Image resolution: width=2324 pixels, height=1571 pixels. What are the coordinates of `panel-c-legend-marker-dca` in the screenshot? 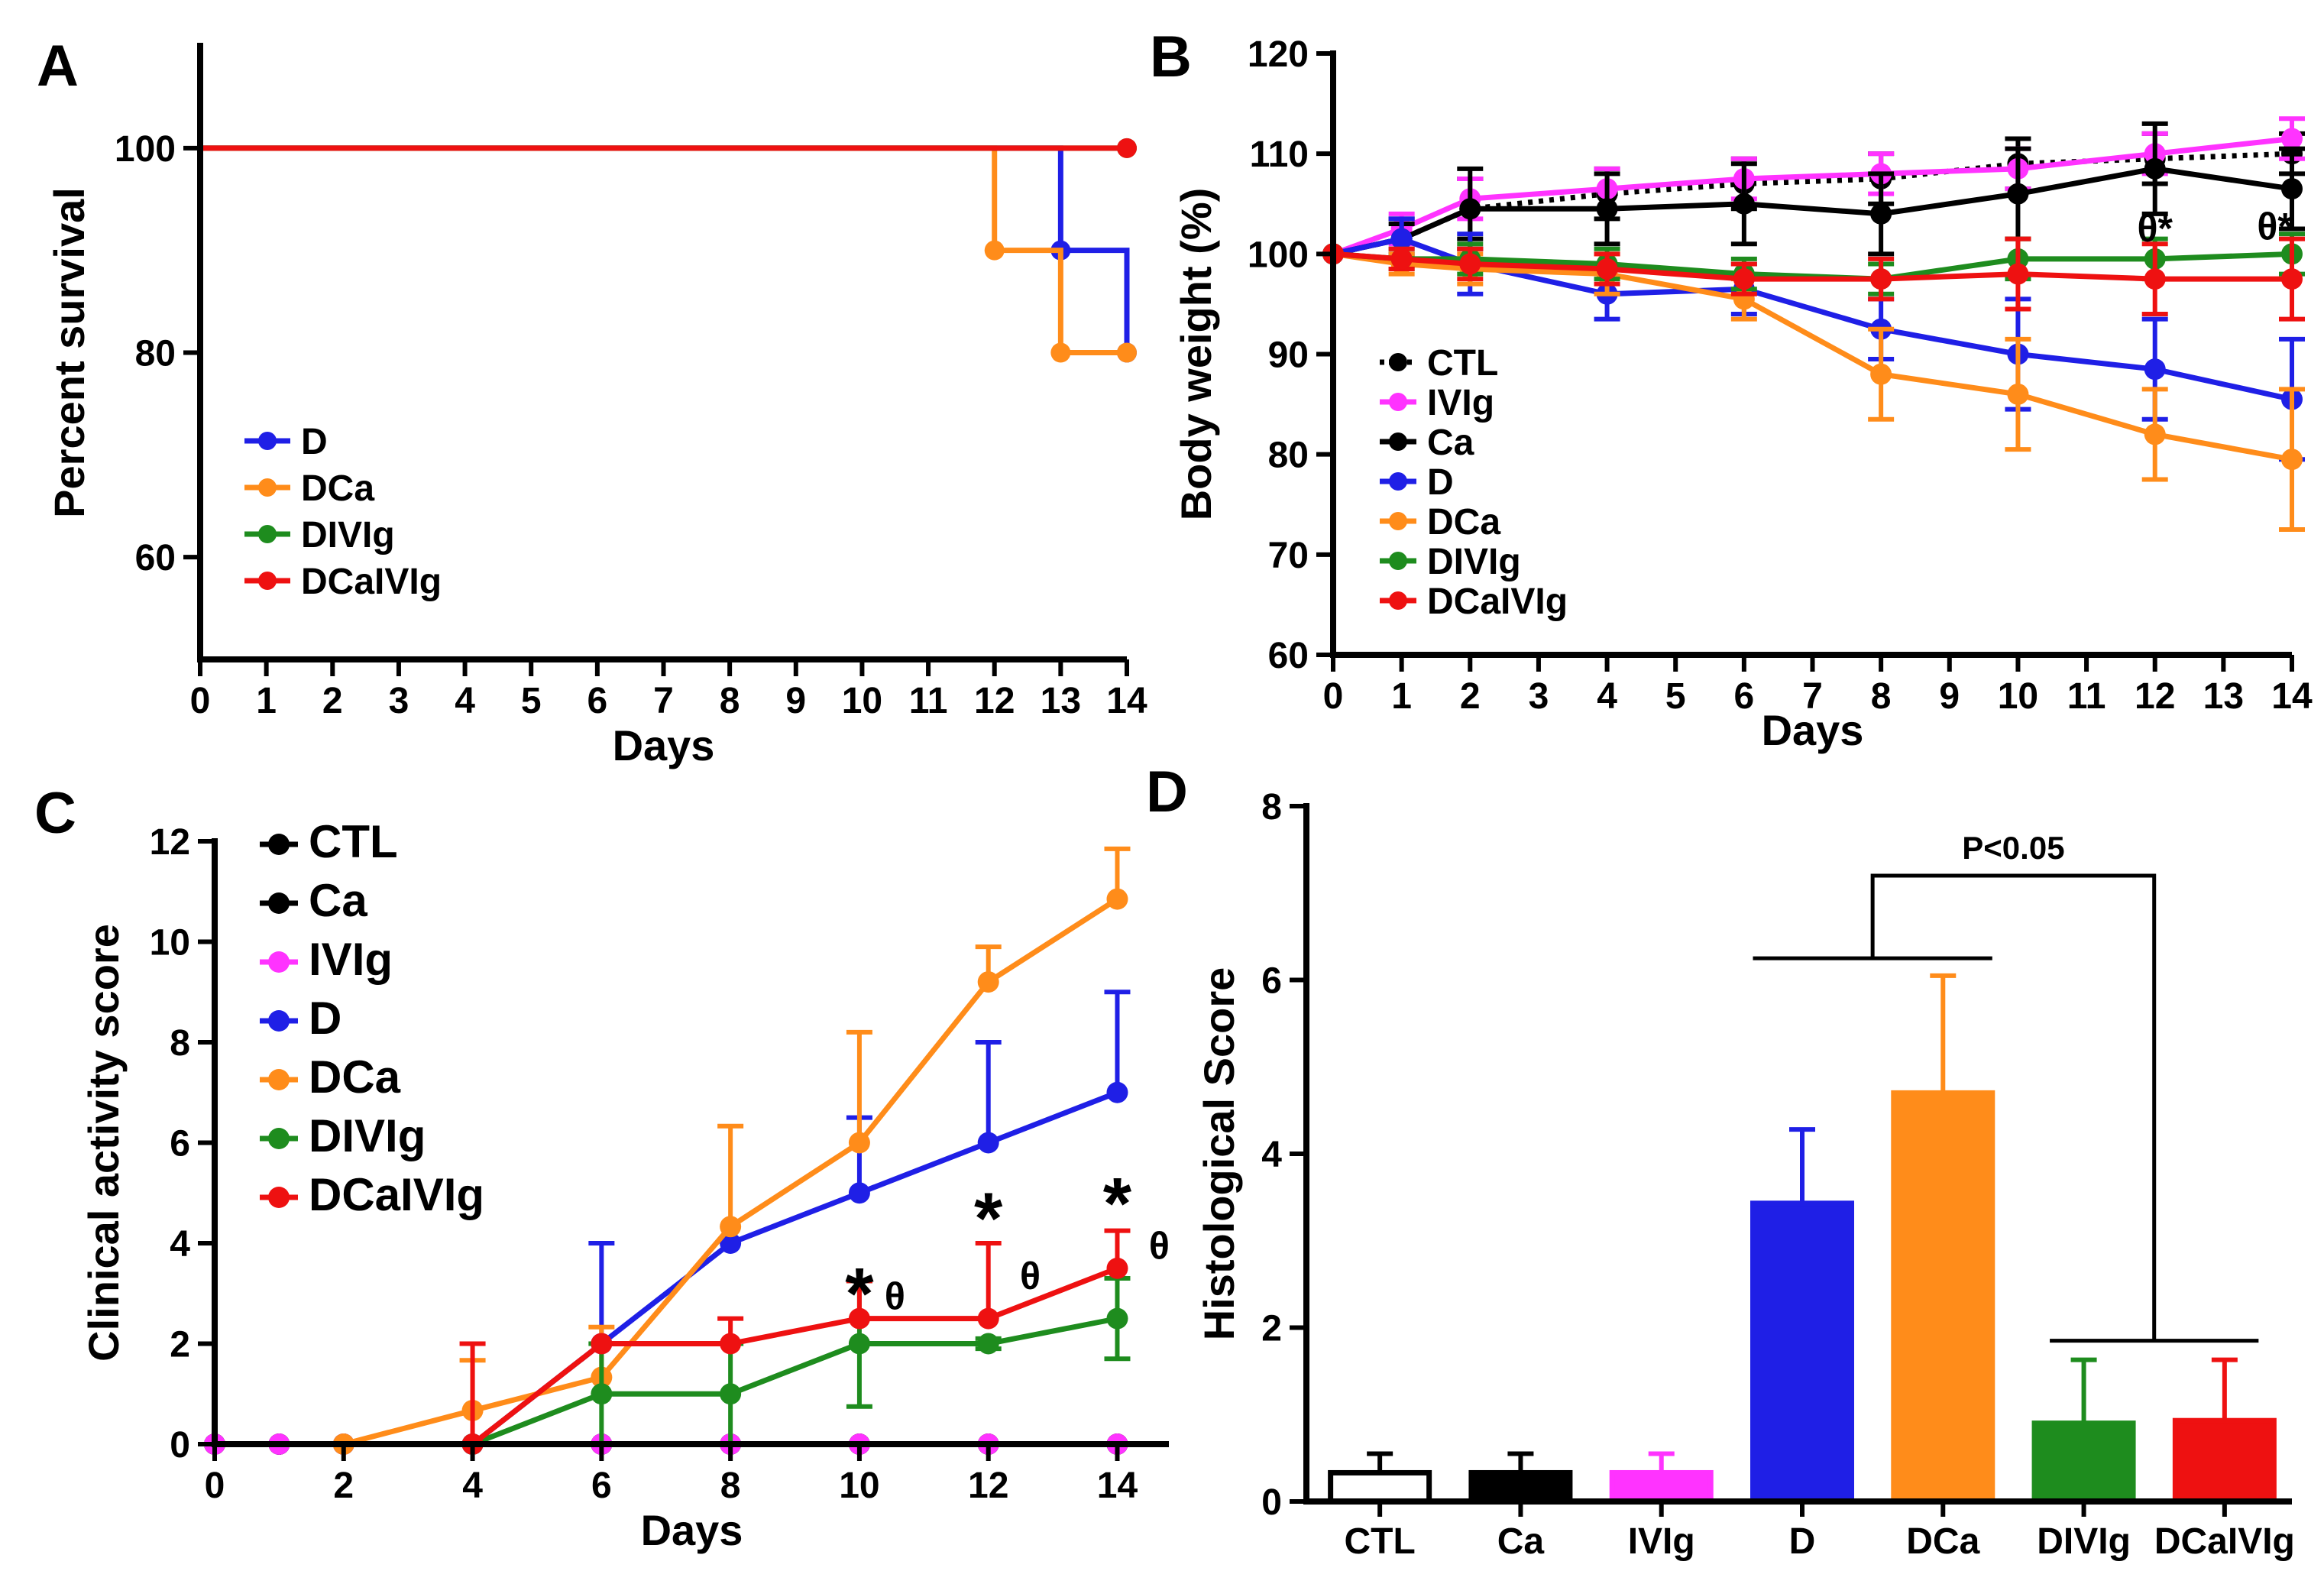 It's located at (279, 1079).